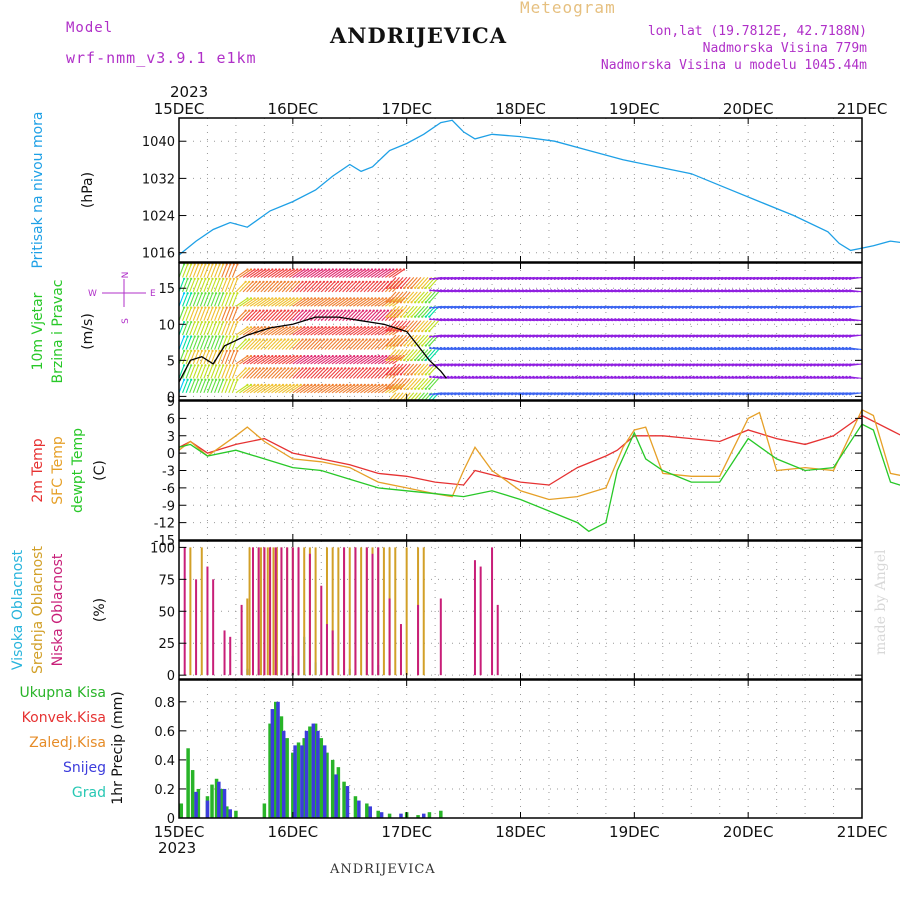  I want to click on bar-snijeg, so click(324, 781).